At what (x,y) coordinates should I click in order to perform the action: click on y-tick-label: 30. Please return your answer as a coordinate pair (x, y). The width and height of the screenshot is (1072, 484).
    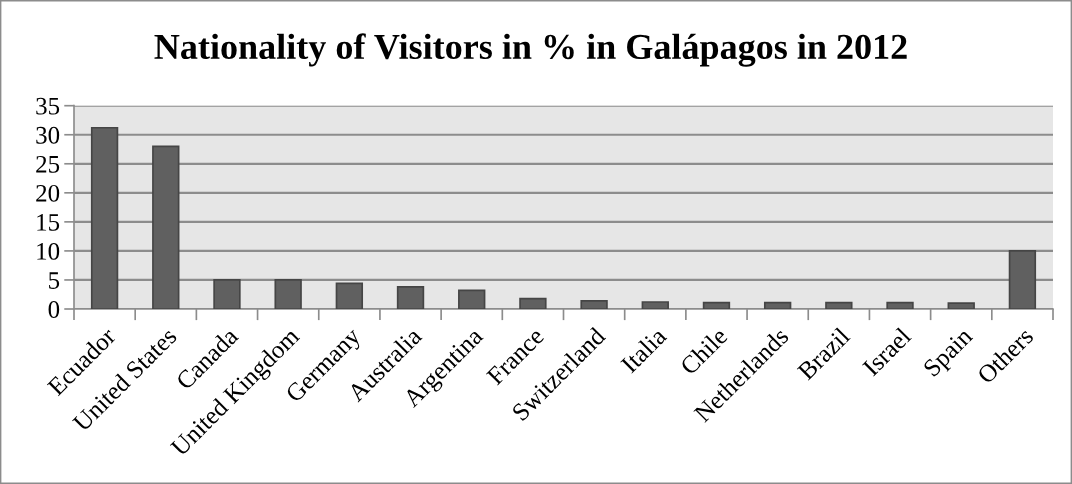
    Looking at the image, I should click on (48, 135).